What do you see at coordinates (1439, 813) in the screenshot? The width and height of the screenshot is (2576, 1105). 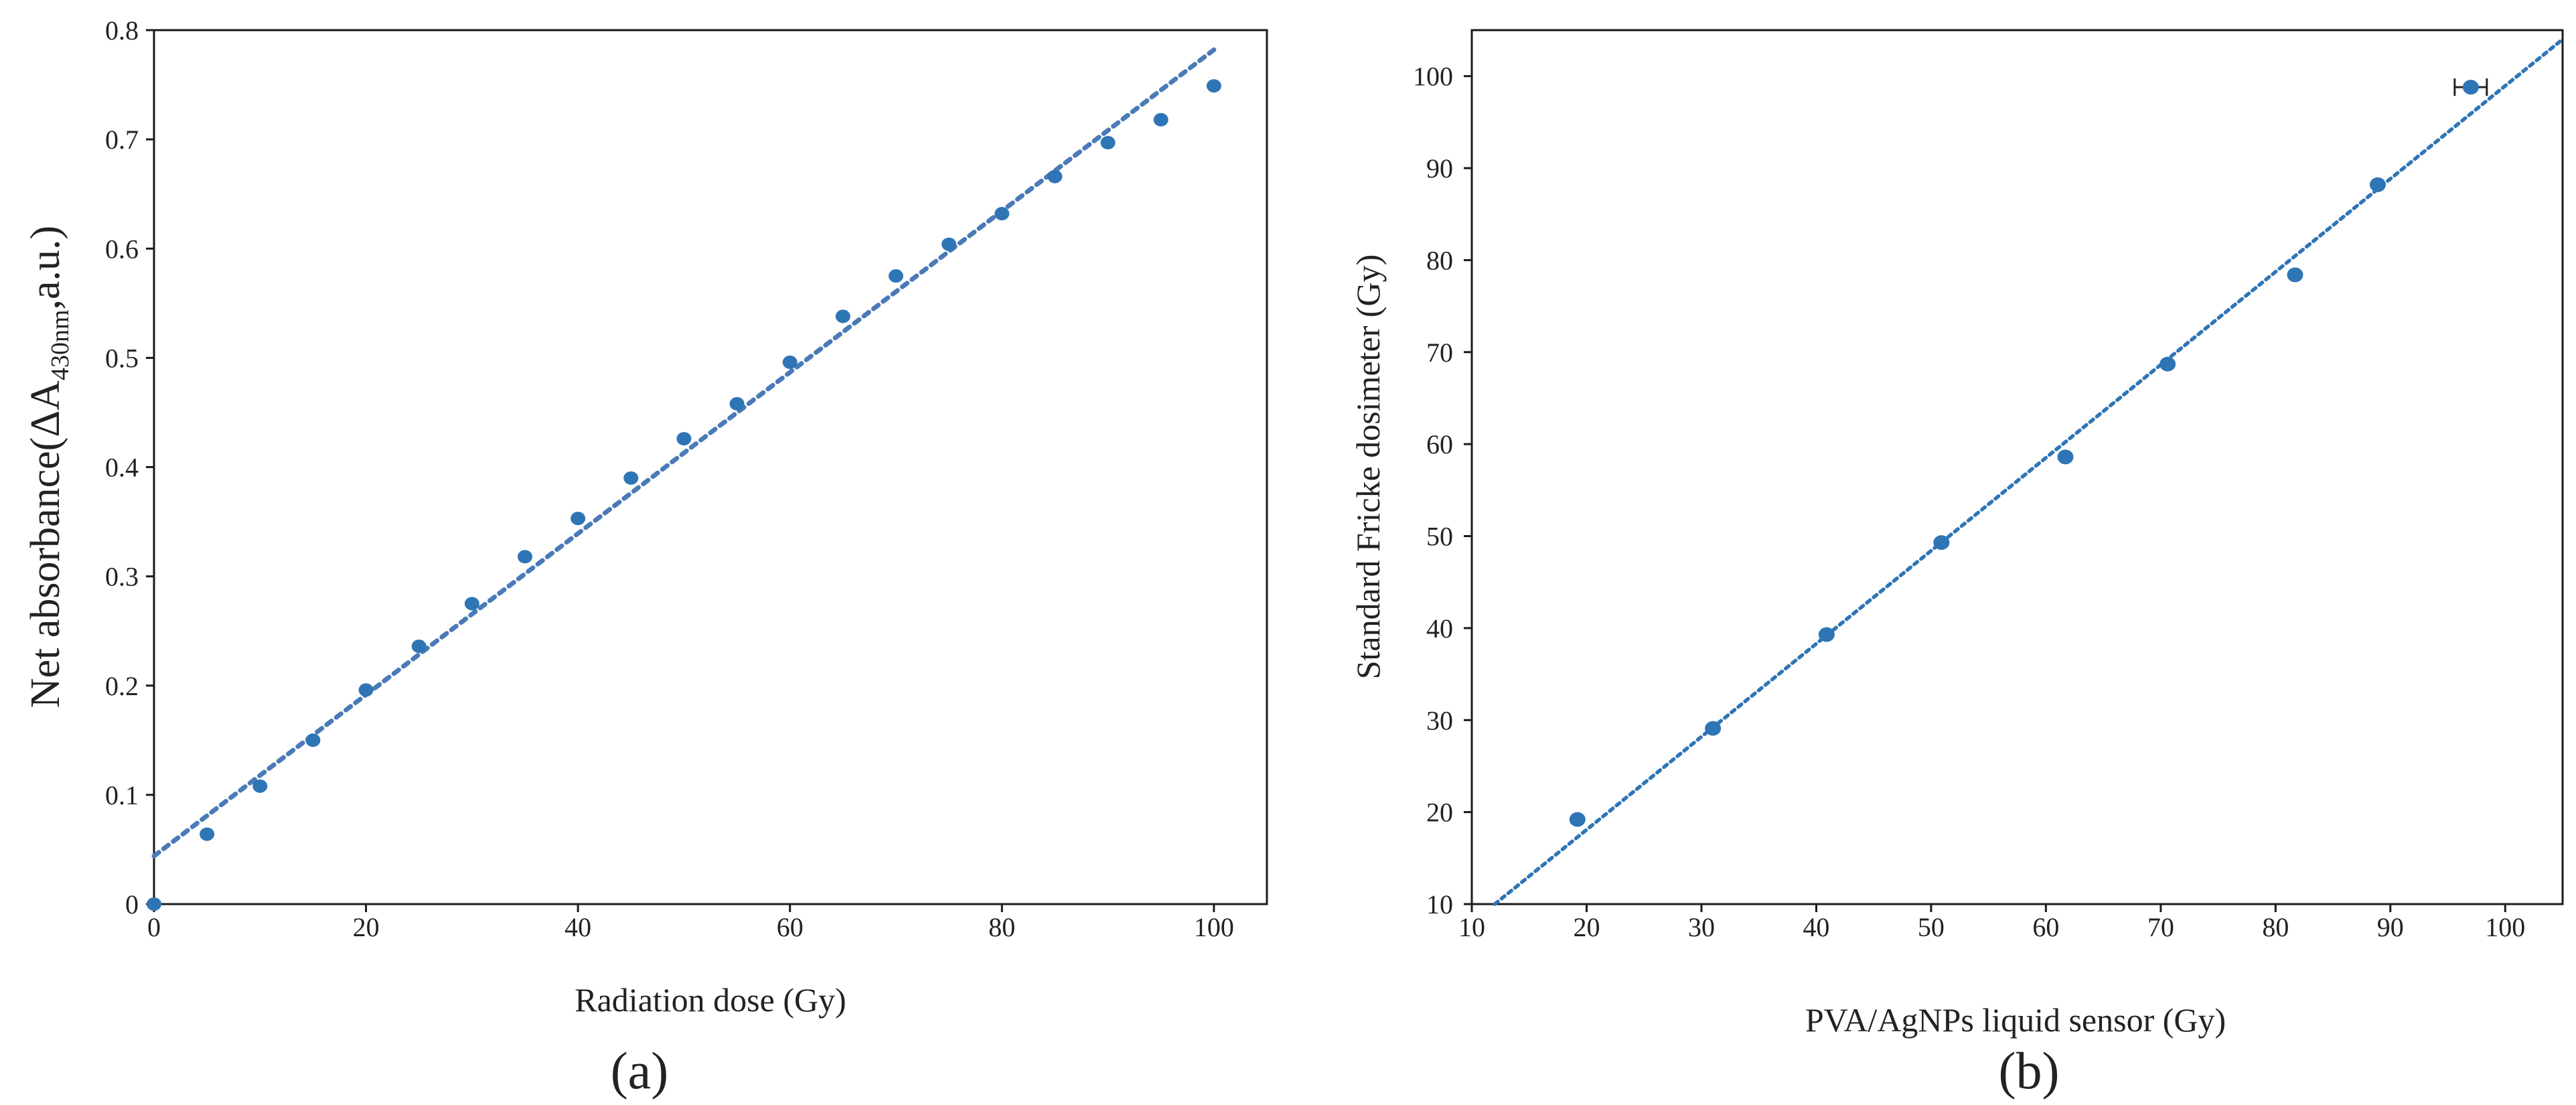 I see `y-tick-label: 20` at bounding box center [1439, 813].